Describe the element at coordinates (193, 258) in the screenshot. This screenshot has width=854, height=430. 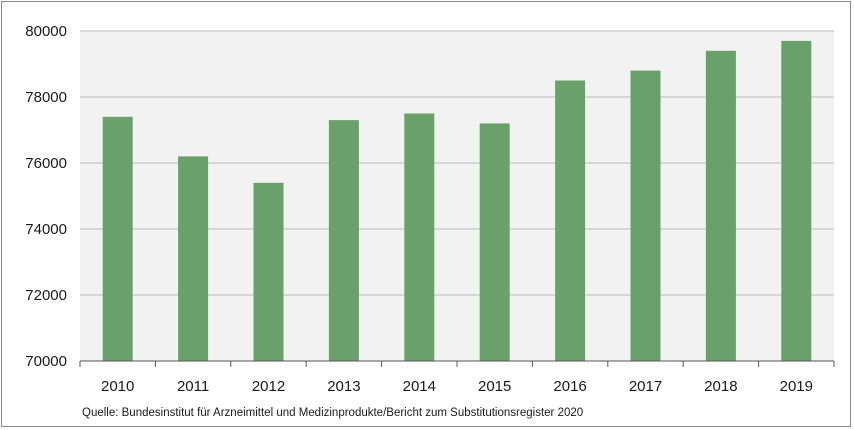
I see `bar-2011` at that location.